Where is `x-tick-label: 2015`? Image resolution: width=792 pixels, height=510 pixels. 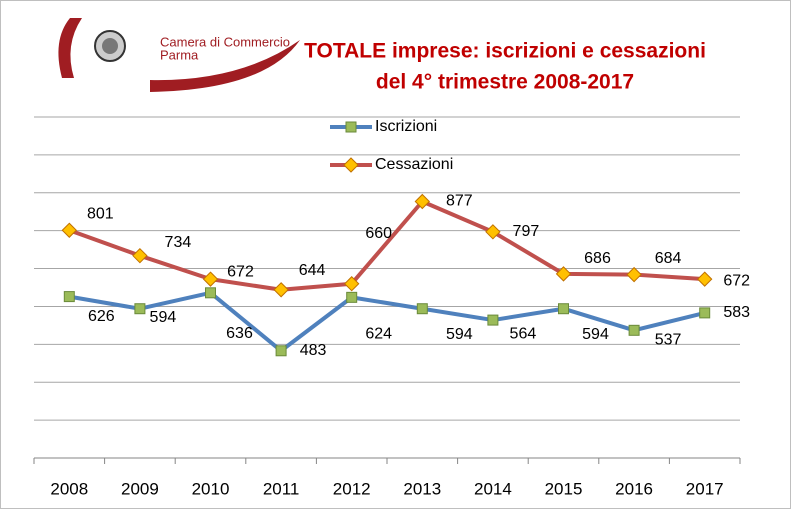
x-tick-label: 2015 is located at coordinates (564, 488).